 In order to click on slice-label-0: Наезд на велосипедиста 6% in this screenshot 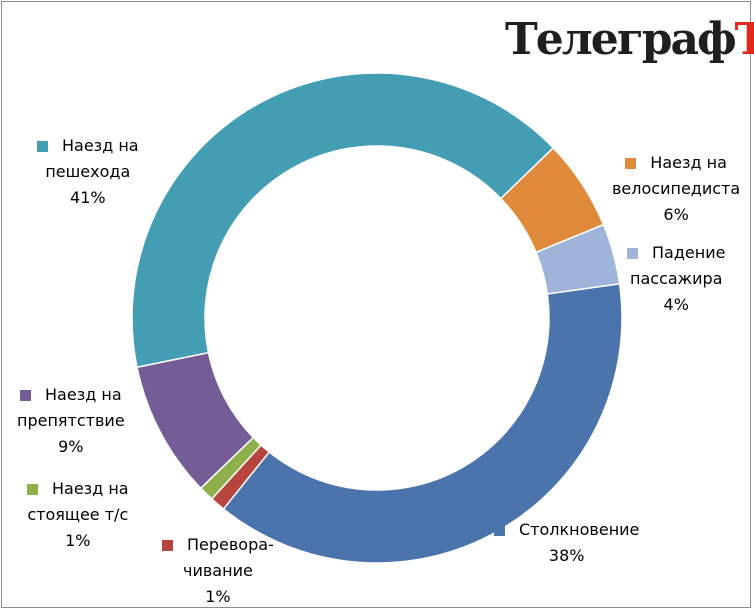, I will do `click(676, 189)`.